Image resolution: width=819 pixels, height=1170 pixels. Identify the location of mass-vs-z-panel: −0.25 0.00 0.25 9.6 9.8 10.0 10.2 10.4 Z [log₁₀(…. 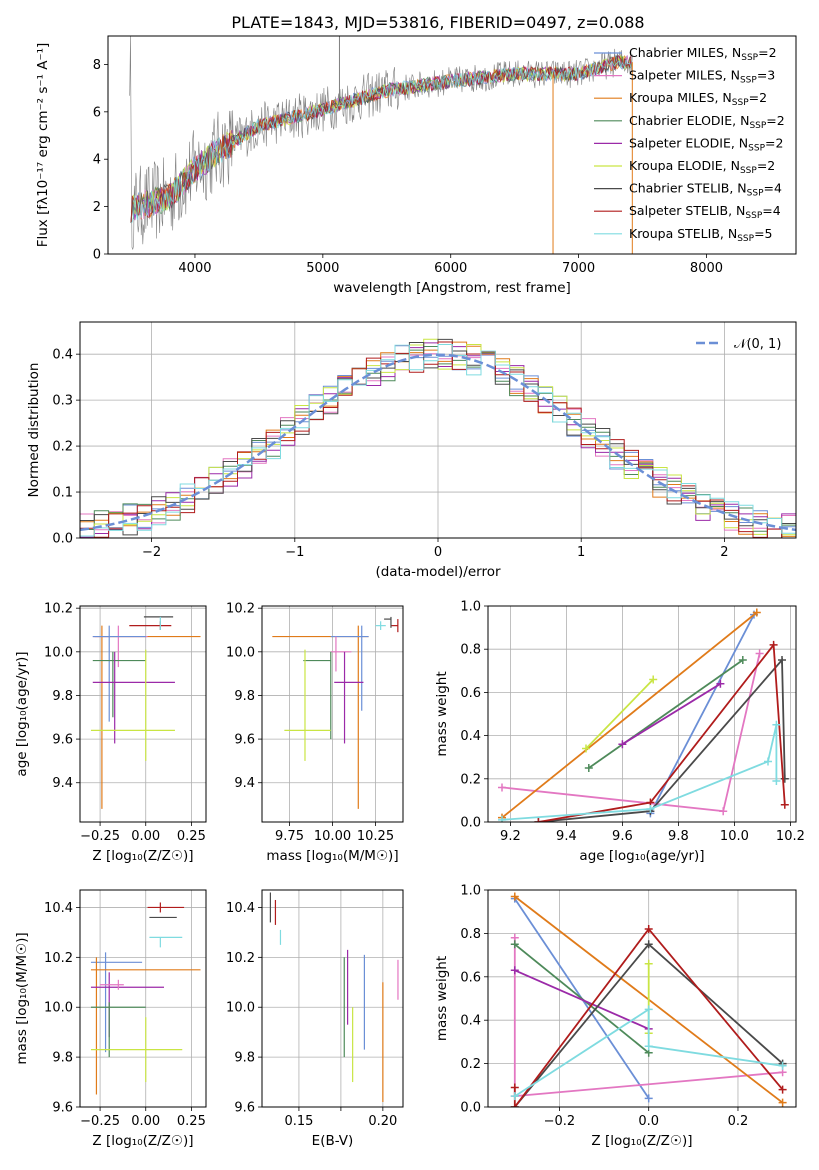
(110, 1019).